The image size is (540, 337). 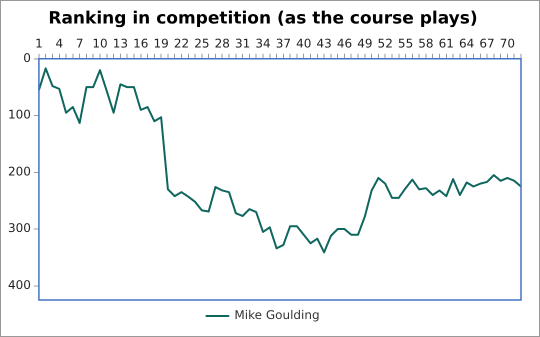 I want to click on x-tick-label: 34, so click(x=263, y=43).